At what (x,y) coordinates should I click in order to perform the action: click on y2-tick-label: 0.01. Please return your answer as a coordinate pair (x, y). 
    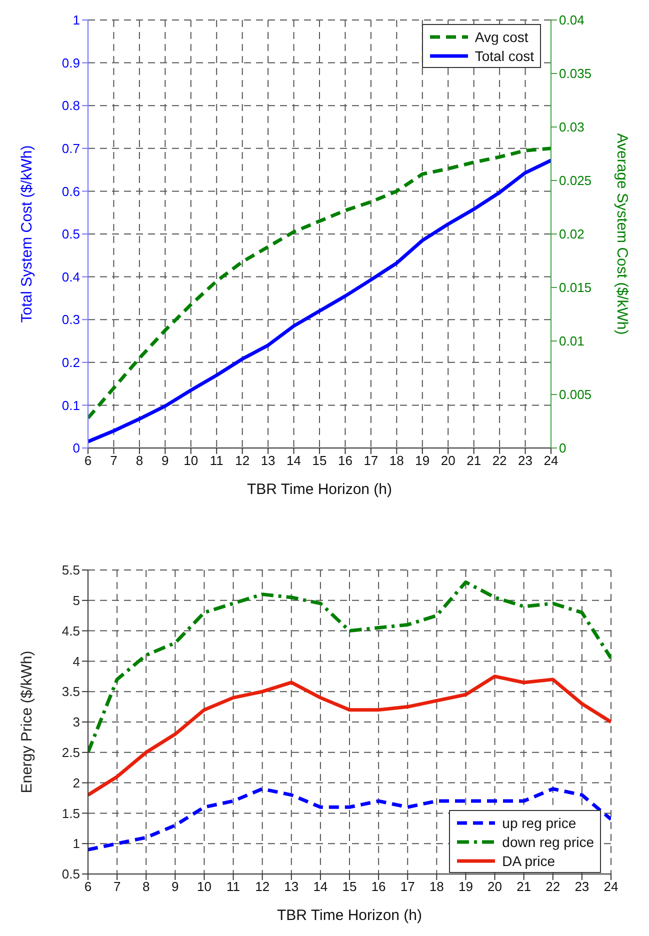
    Looking at the image, I should click on (571, 341).